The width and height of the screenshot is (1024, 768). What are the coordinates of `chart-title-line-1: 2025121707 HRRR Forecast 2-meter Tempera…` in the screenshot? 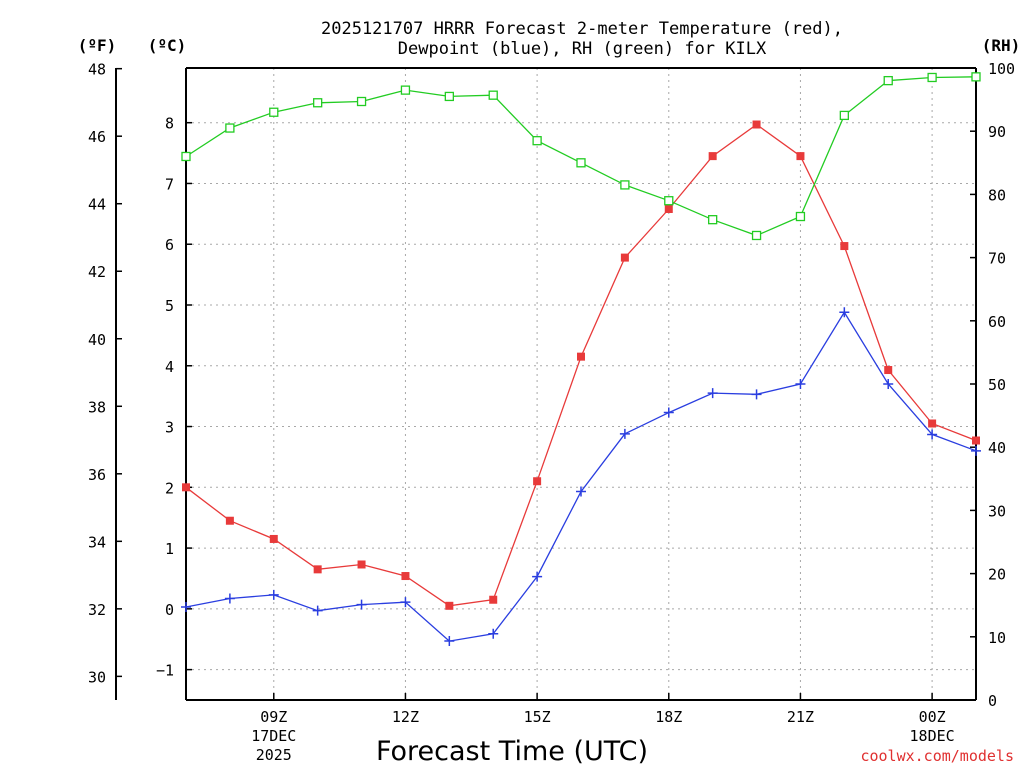 It's located at (582, 29).